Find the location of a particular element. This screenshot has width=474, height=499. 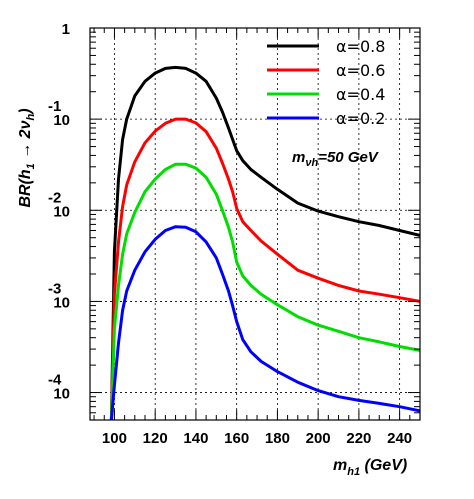

y-axis-label-a: BR(h is located at coordinates (25, 188).